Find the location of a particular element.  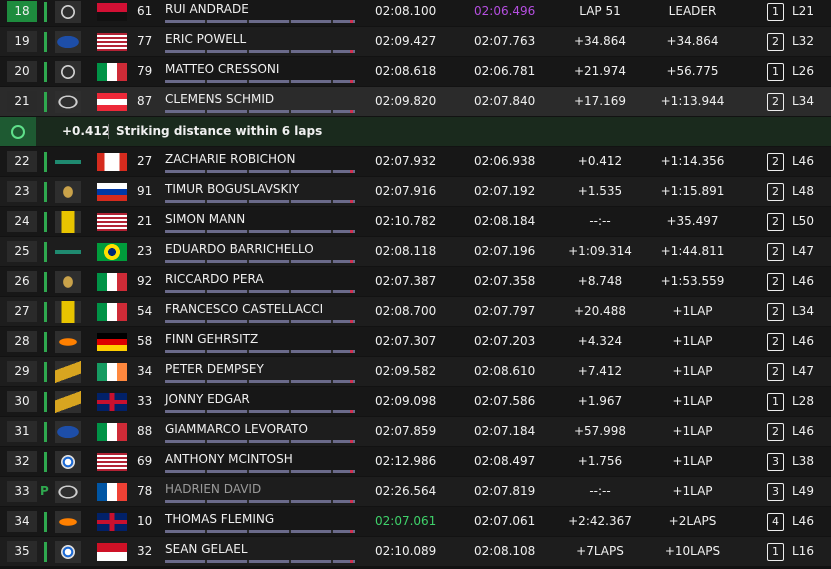

gap: +17.169 is located at coordinates (600, 101).